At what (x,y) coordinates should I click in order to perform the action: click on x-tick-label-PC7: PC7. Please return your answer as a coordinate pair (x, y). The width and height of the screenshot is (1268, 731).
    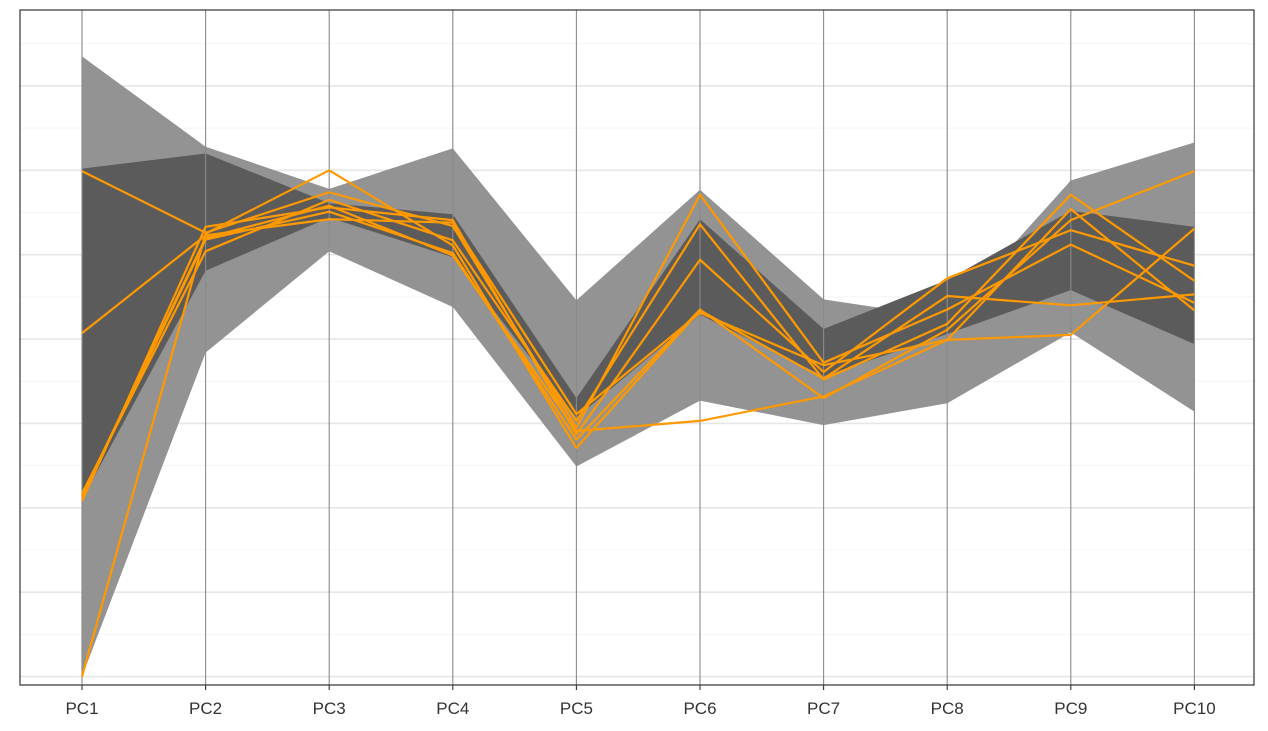
    Looking at the image, I should click on (823, 708).